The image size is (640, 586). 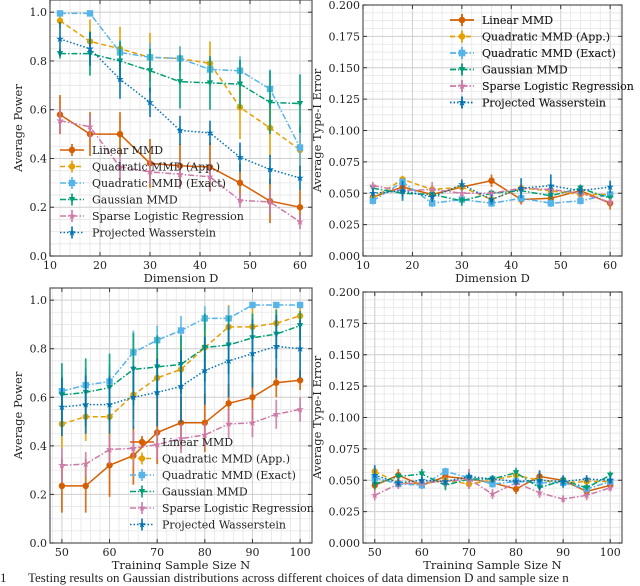 What do you see at coordinates (558, 86) in the screenshot?
I see `legend-label: Sparse Logistic Regression` at bounding box center [558, 86].